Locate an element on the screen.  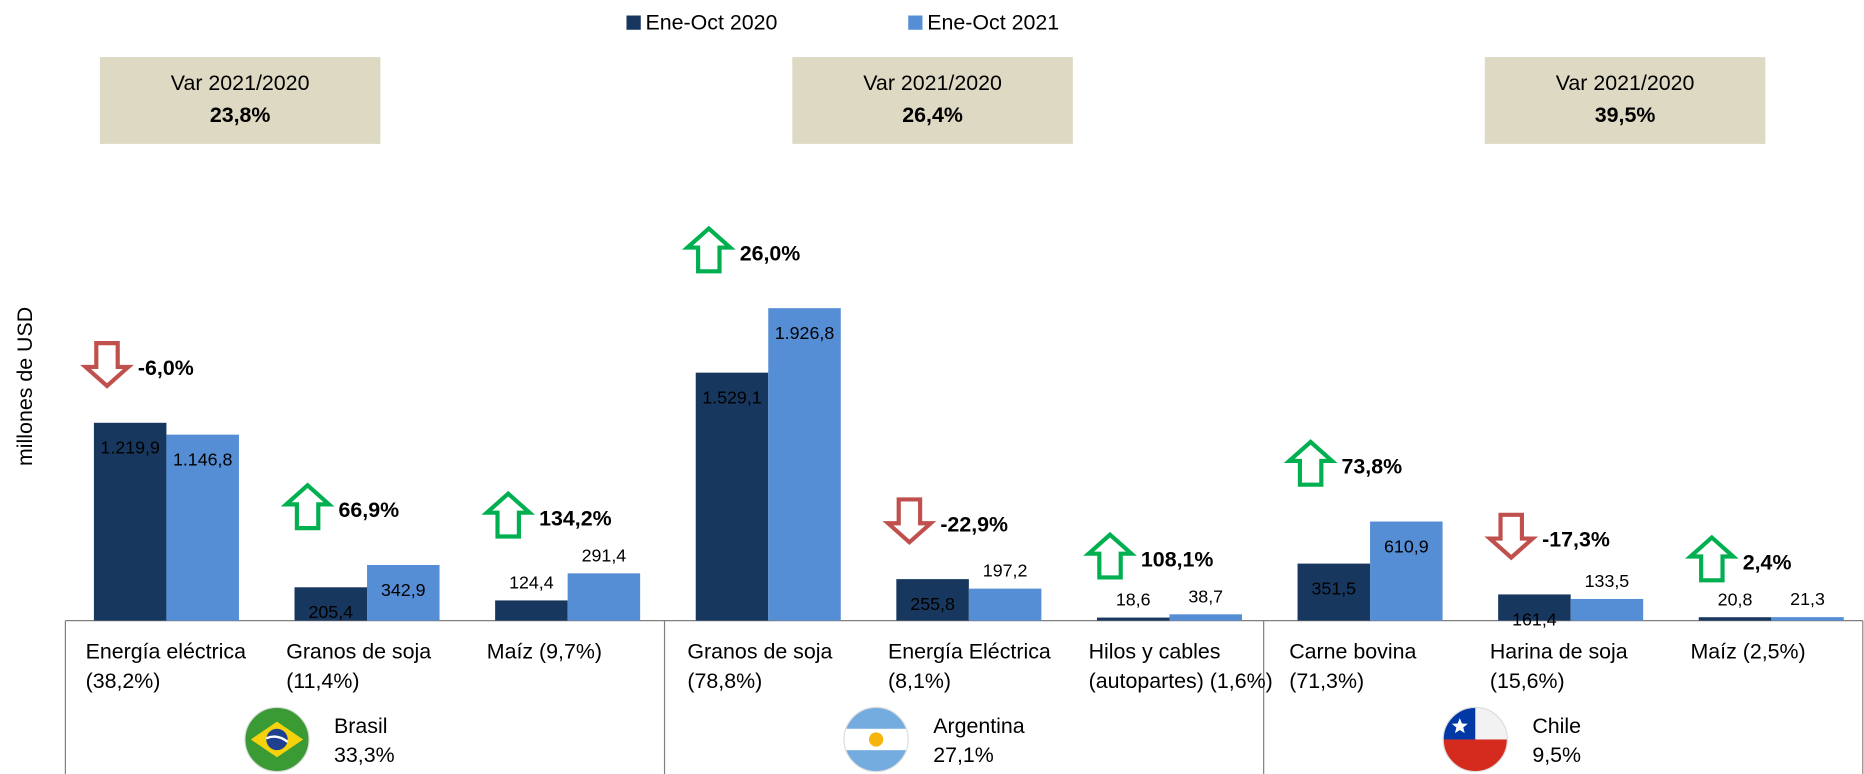
flag-top is located at coordinates (876, 718).